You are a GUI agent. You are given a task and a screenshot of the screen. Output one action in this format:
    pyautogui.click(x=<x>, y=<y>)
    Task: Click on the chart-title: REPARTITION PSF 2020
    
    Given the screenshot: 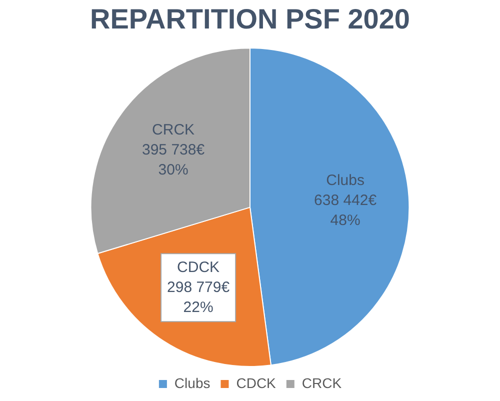 What is the action you would take?
    pyautogui.click(x=250, y=19)
    